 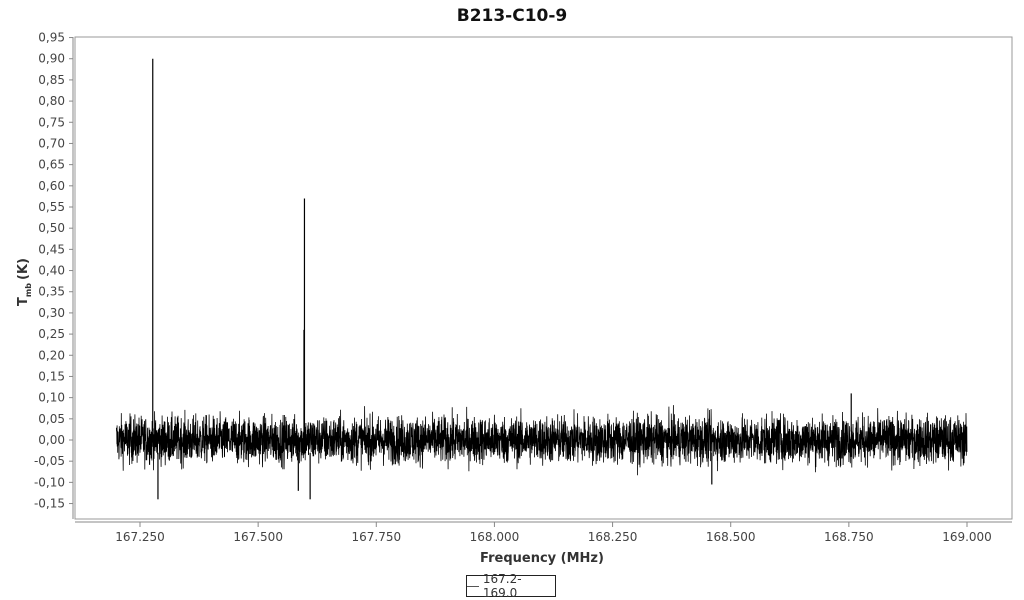 What do you see at coordinates (51, 440) in the screenshot?
I see `y-tick-label: 0,00` at bounding box center [51, 440].